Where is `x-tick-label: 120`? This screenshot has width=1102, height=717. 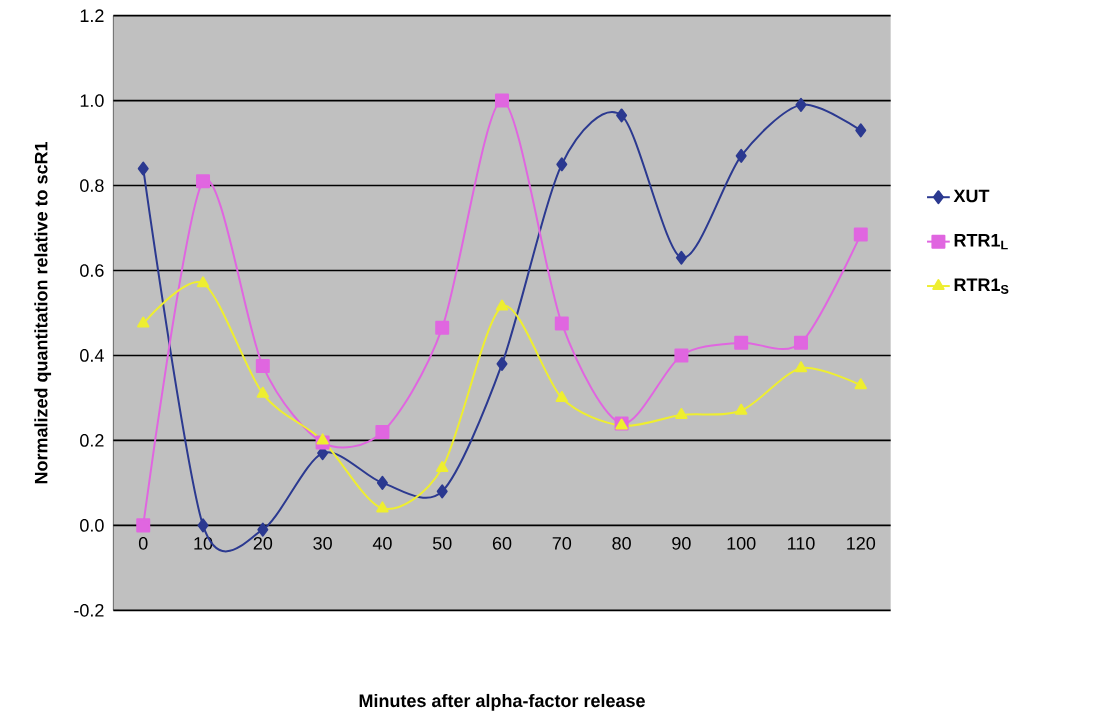 x-tick-label: 120 is located at coordinates (861, 543).